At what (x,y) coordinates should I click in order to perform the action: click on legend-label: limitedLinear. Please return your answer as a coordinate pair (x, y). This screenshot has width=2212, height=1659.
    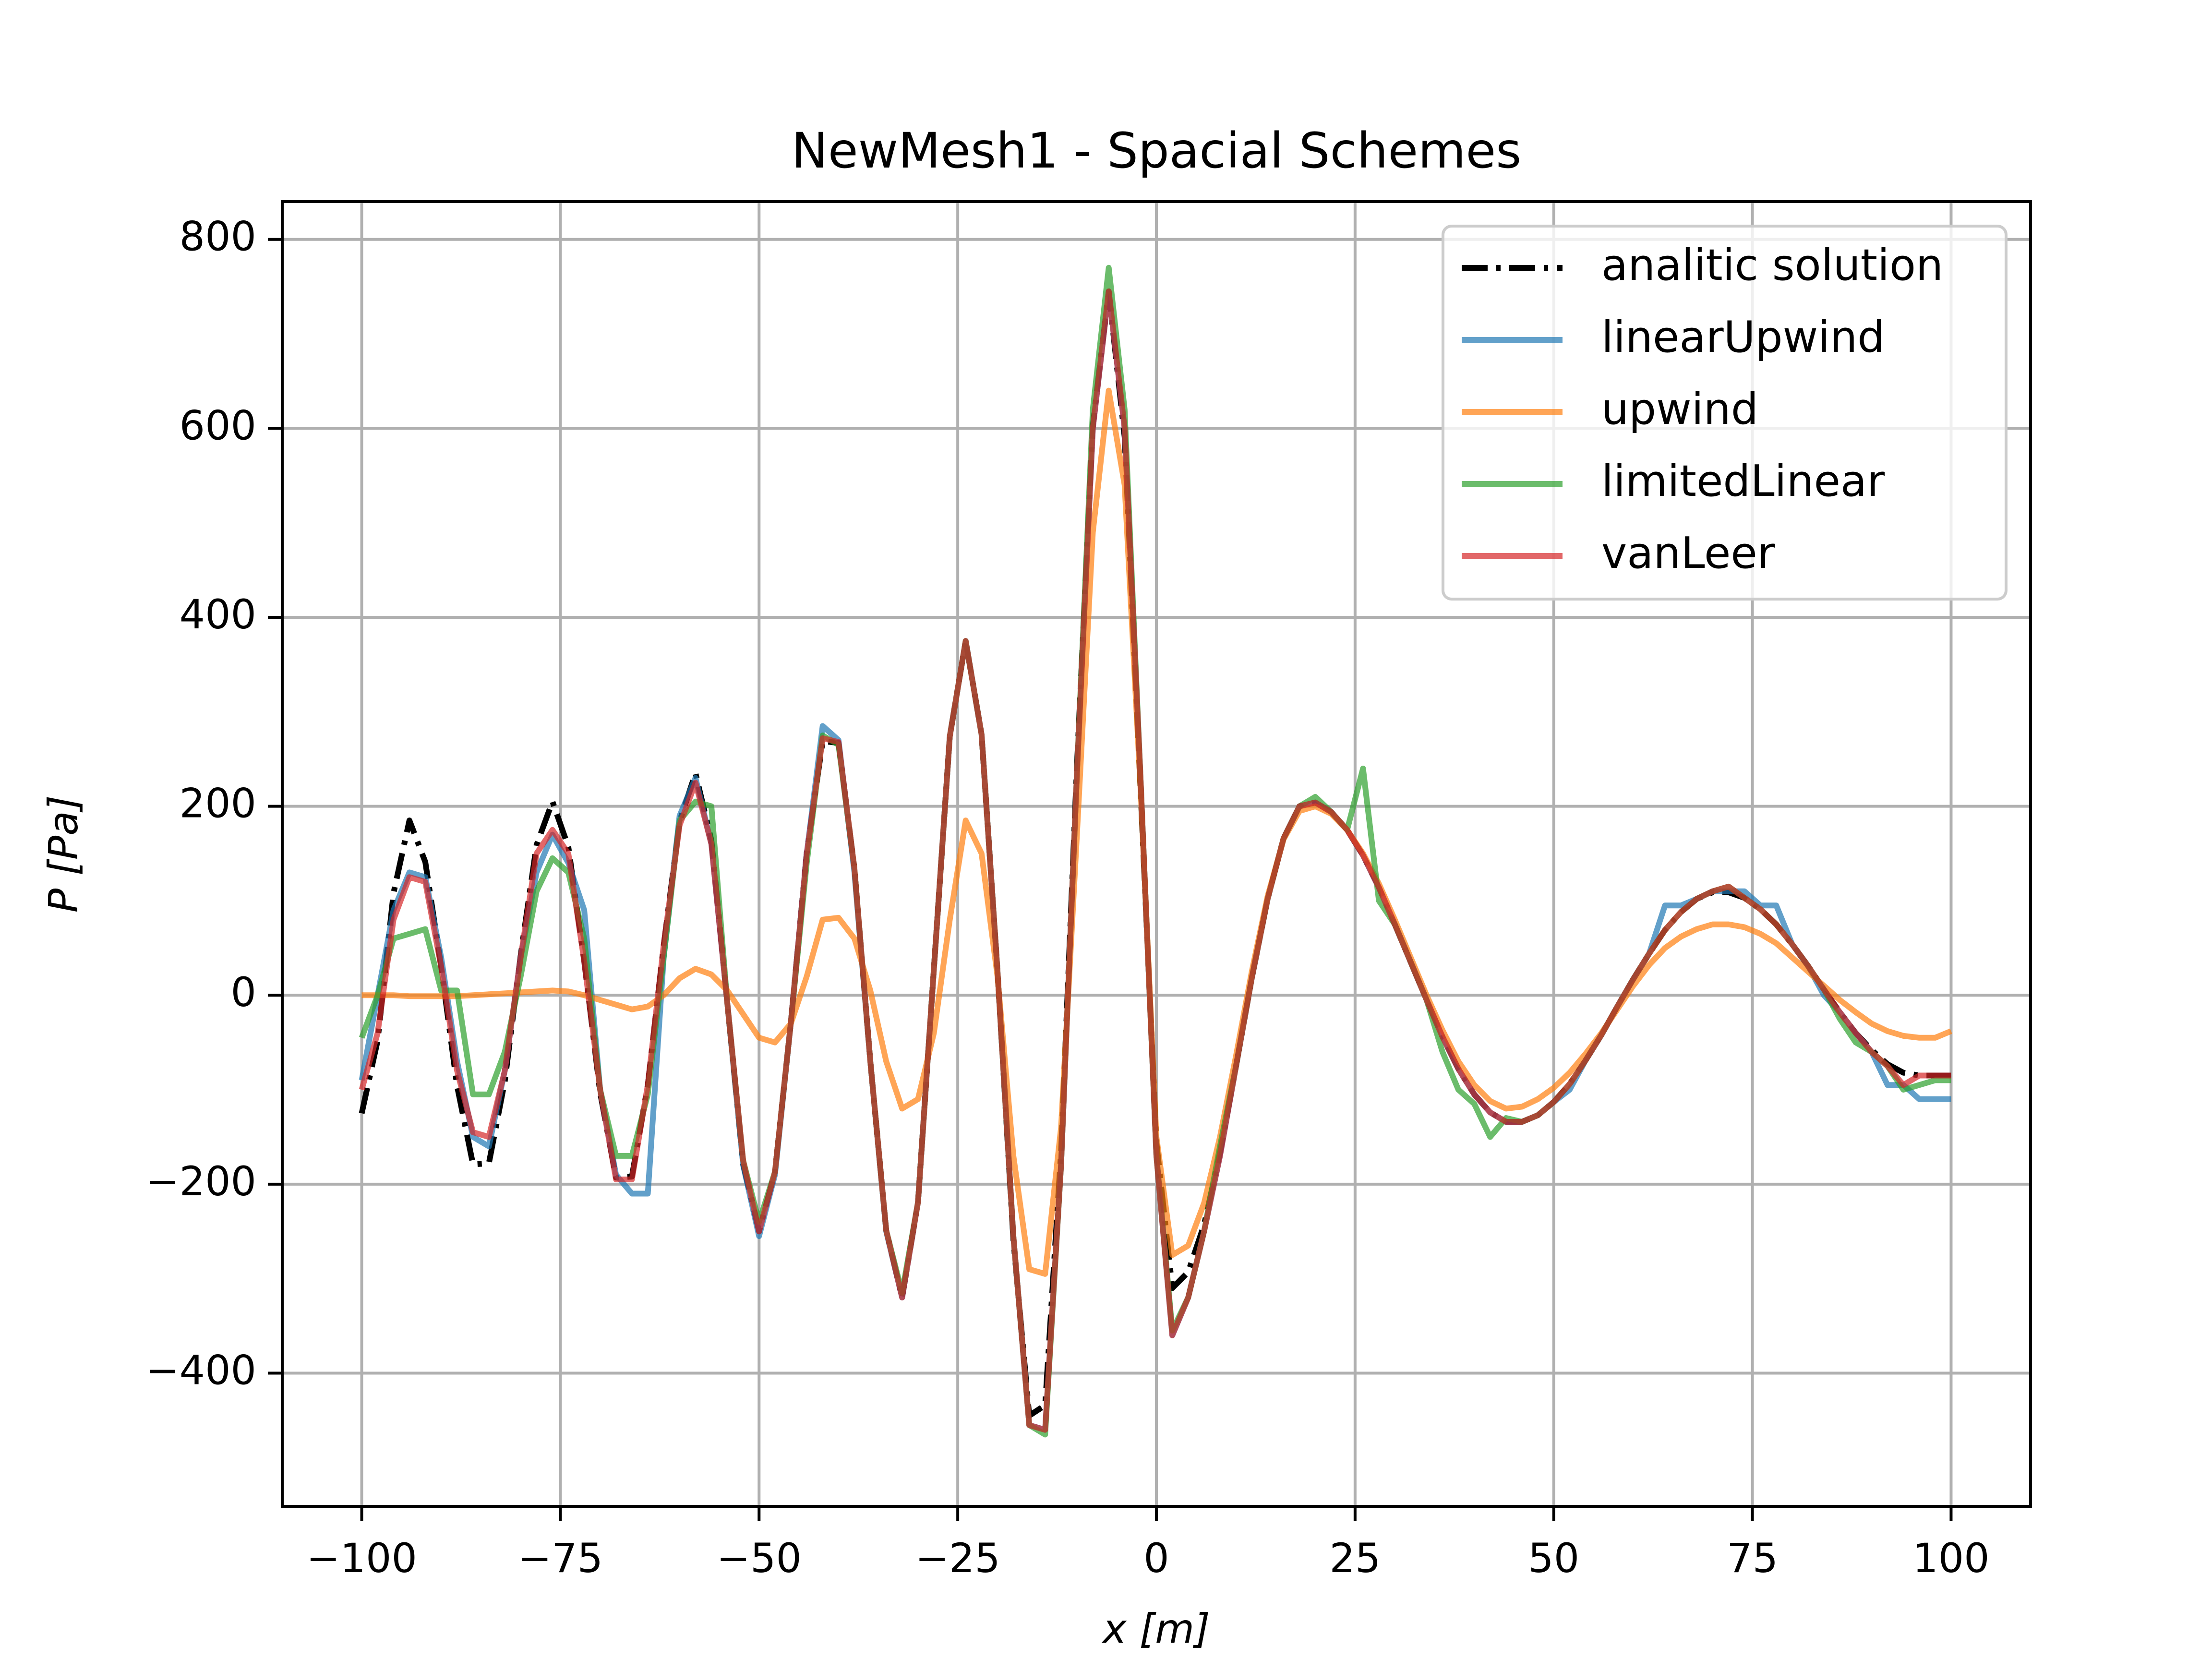
    Looking at the image, I should click on (1743, 481).